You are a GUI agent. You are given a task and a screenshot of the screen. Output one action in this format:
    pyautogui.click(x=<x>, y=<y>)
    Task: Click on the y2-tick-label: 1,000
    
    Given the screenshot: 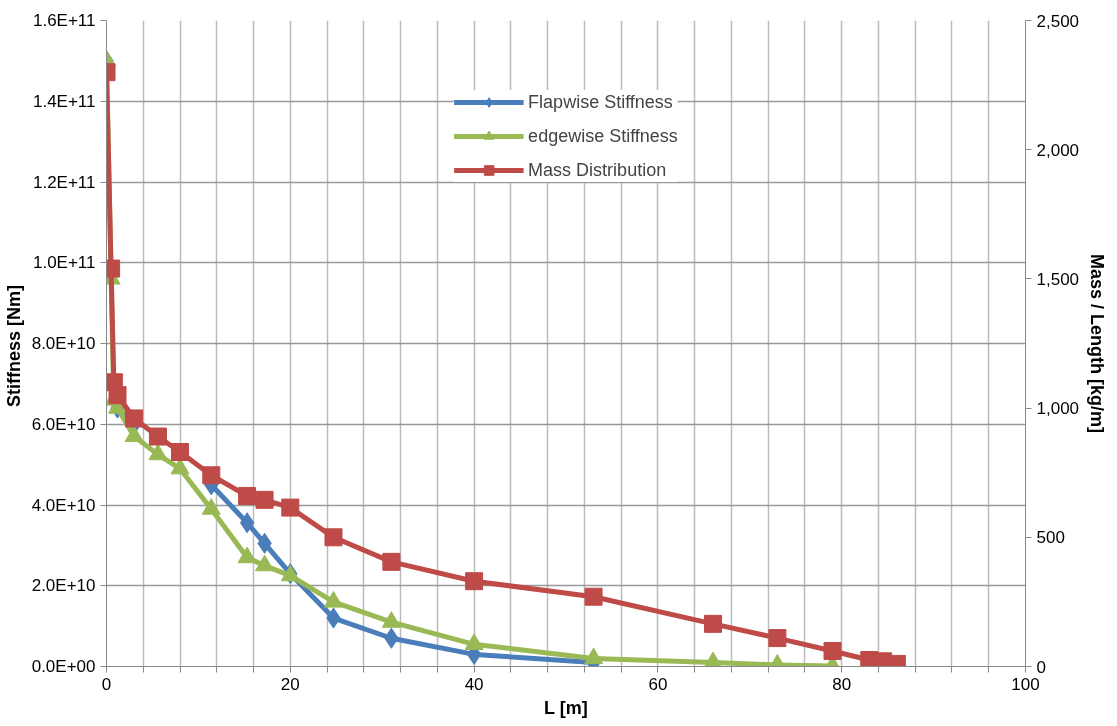 What is the action you would take?
    pyautogui.click(x=1058, y=409)
    